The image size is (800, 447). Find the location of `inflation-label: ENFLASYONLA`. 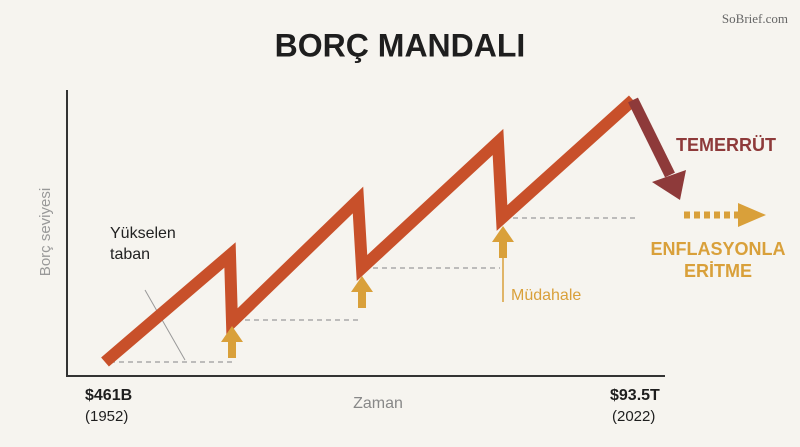

inflation-label: ENFLASYONLA is located at coordinates (718, 249).